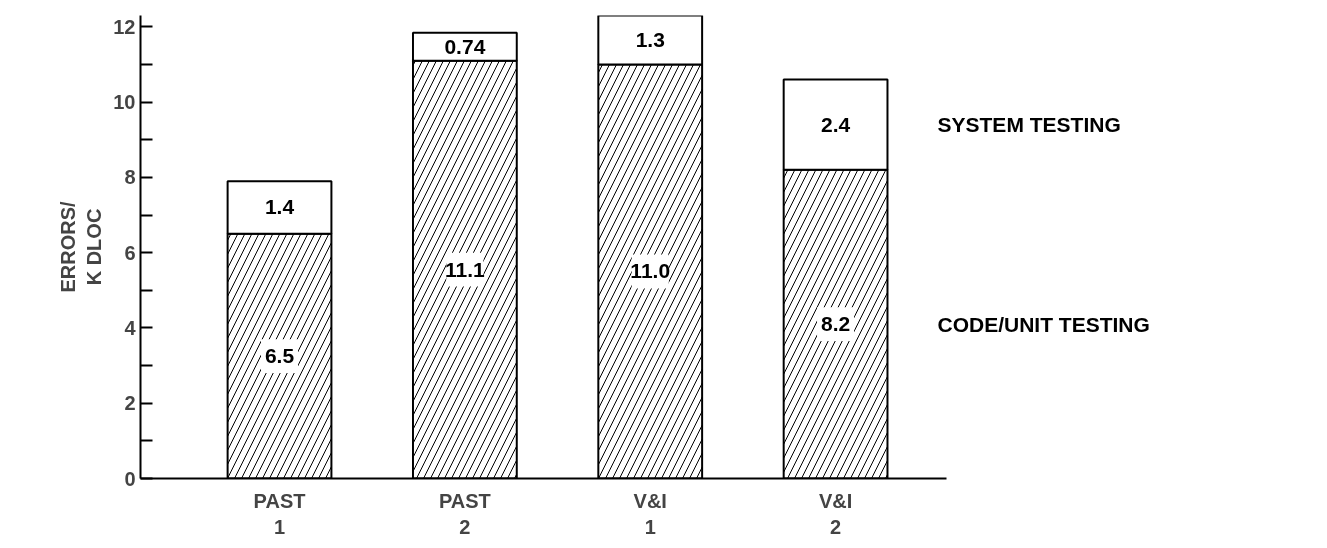 The image size is (1327, 548). I want to click on y-tick-label: 6, so click(130, 252).